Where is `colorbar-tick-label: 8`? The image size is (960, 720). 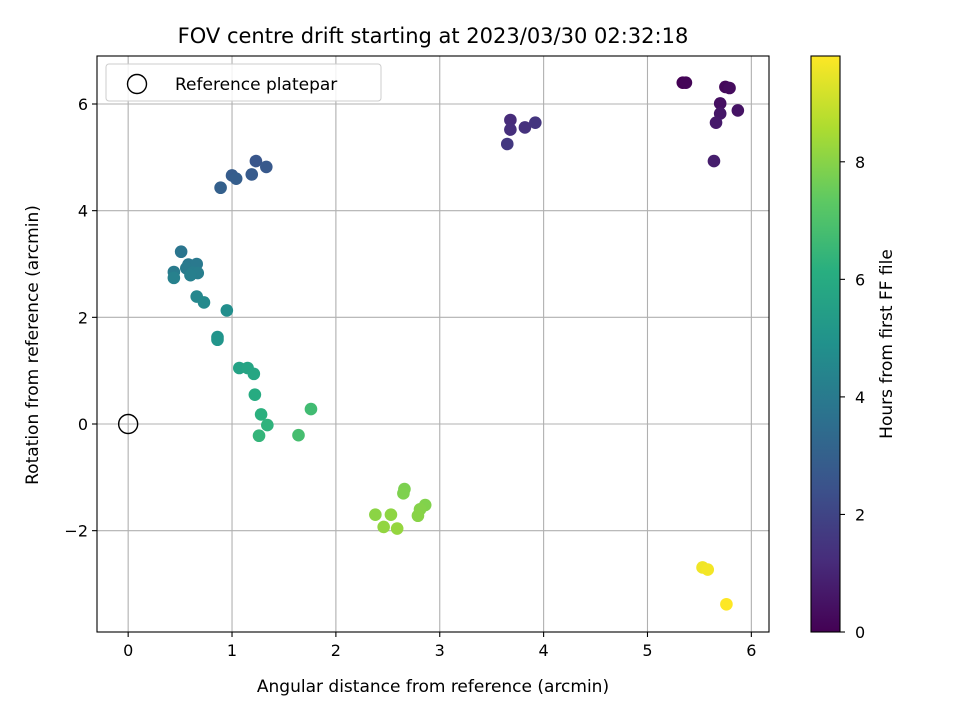
colorbar-tick-label: 8 is located at coordinates (860, 162).